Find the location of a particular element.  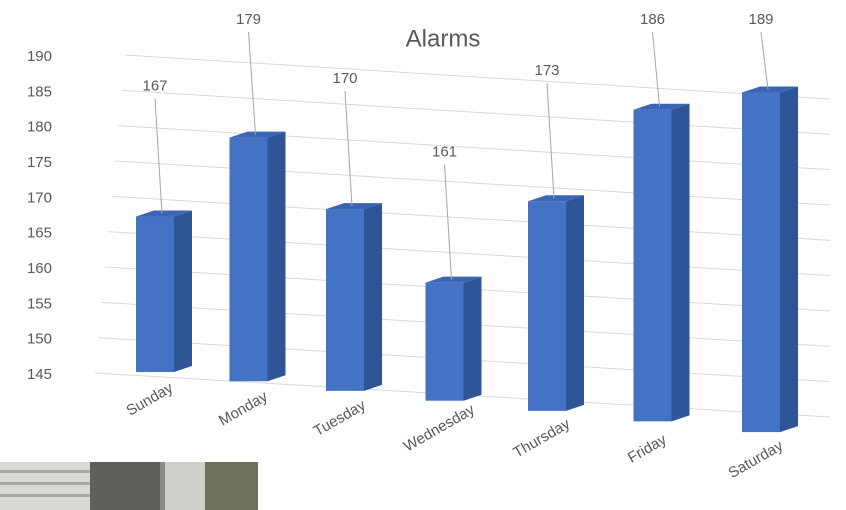

y-tick-label: 145 is located at coordinates (39, 374).